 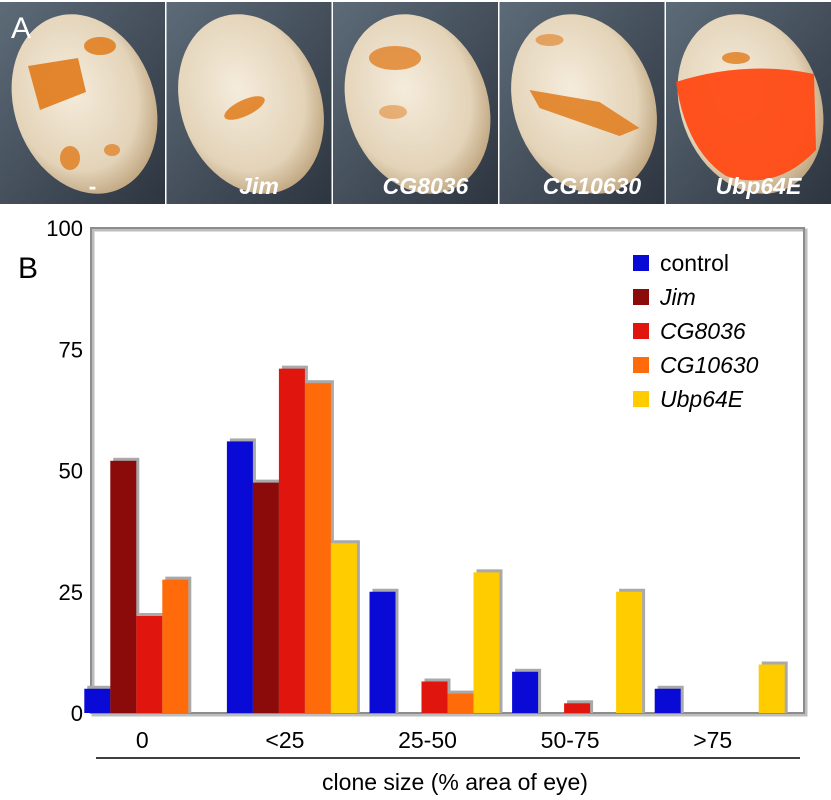 I want to click on y-tick-label: 25, so click(x=71, y=592).